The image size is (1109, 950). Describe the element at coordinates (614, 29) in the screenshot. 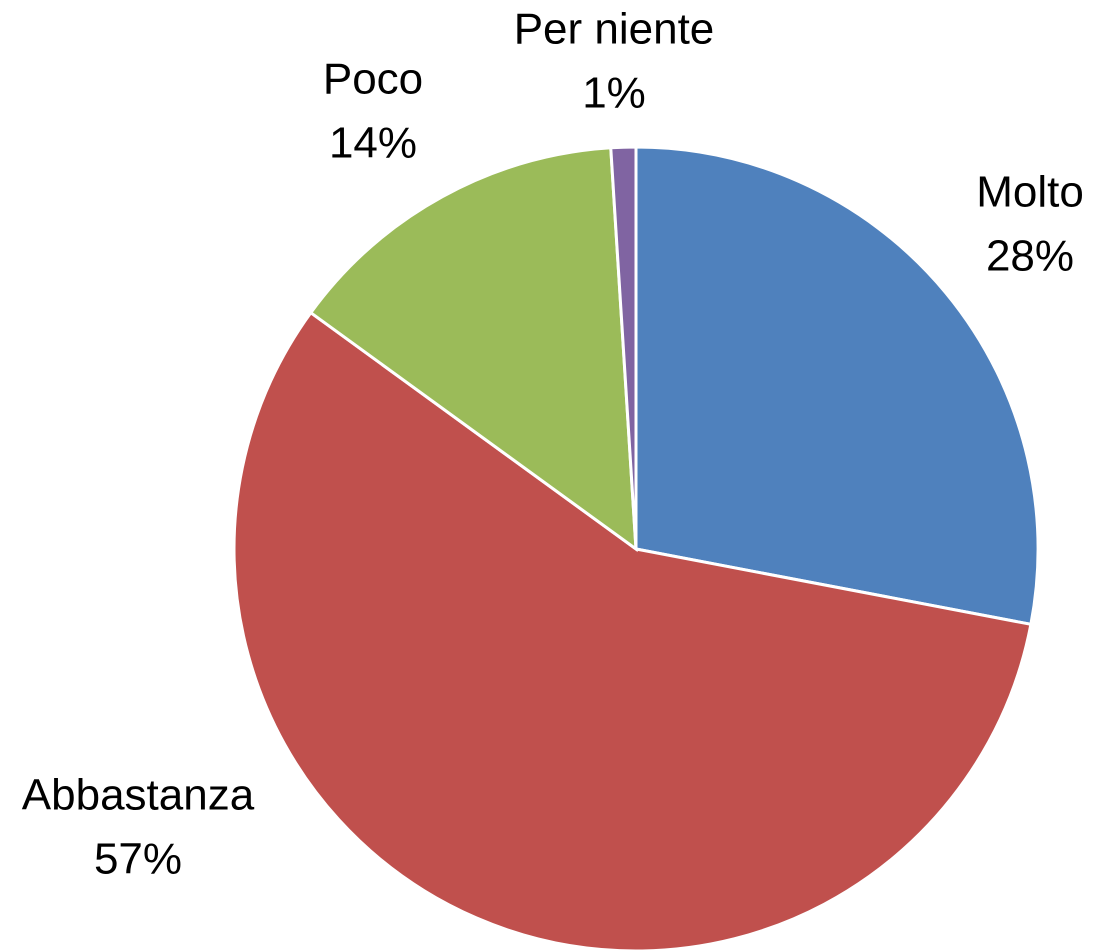

I see `category-label: Per niente` at that location.